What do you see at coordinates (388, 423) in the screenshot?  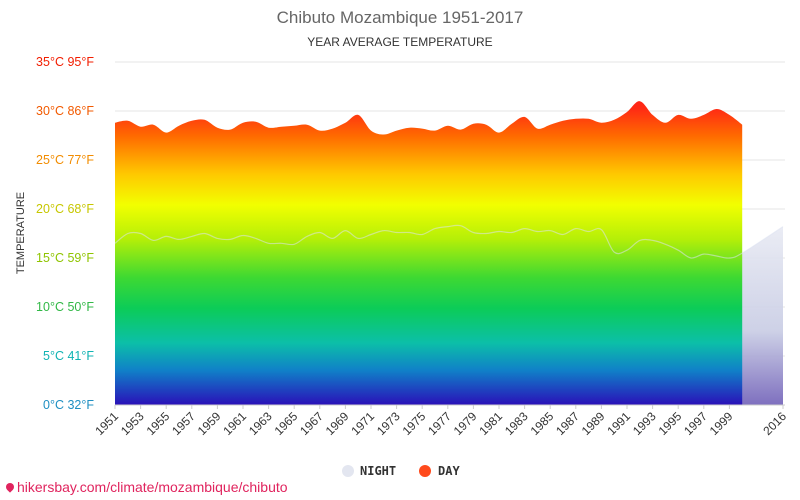 I see `x-tick-label: 1973` at bounding box center [388, 423].